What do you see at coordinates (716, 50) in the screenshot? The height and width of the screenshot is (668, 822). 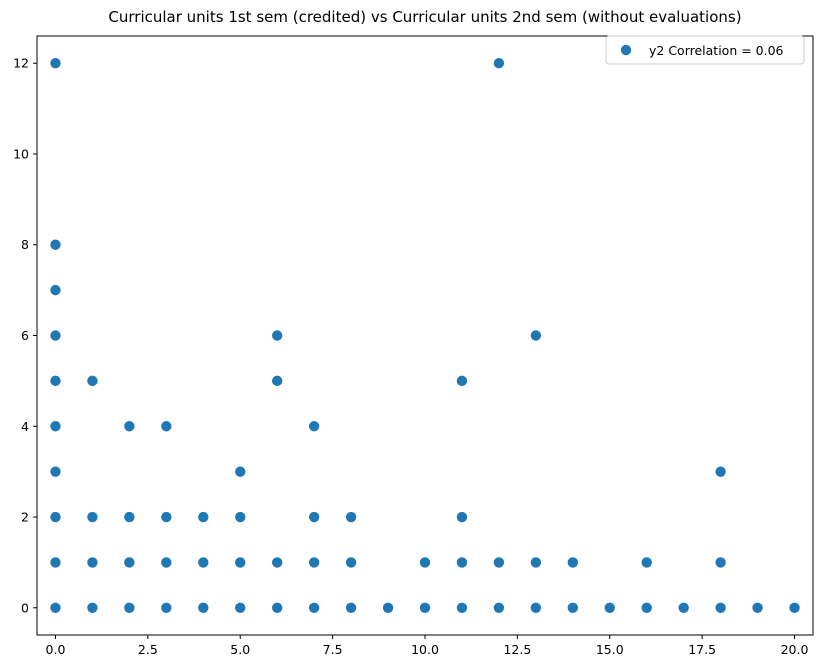 I see `legend-label: y2 Correlation = 0.06` at bounding box center [716, 50].